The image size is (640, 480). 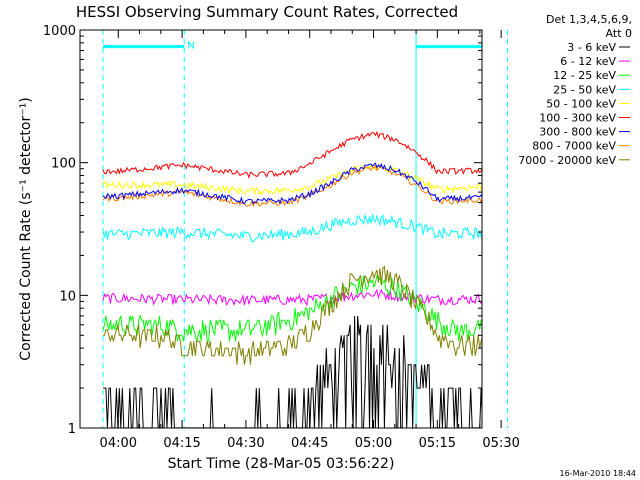 I want to click on x-tick-label: 04:15, so click(x=181, y=443).